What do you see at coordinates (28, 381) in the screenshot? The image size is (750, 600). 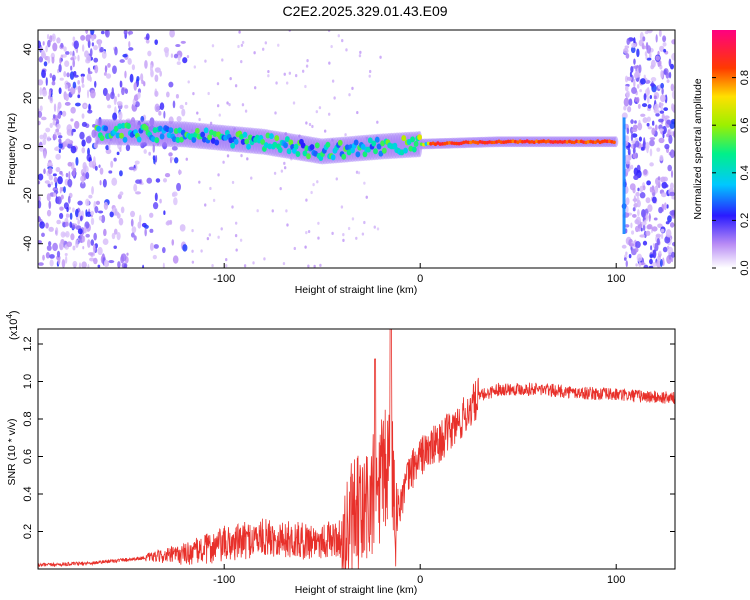 I see `snr-y-tick-label: 1.0` at bounding box center [28, 381].